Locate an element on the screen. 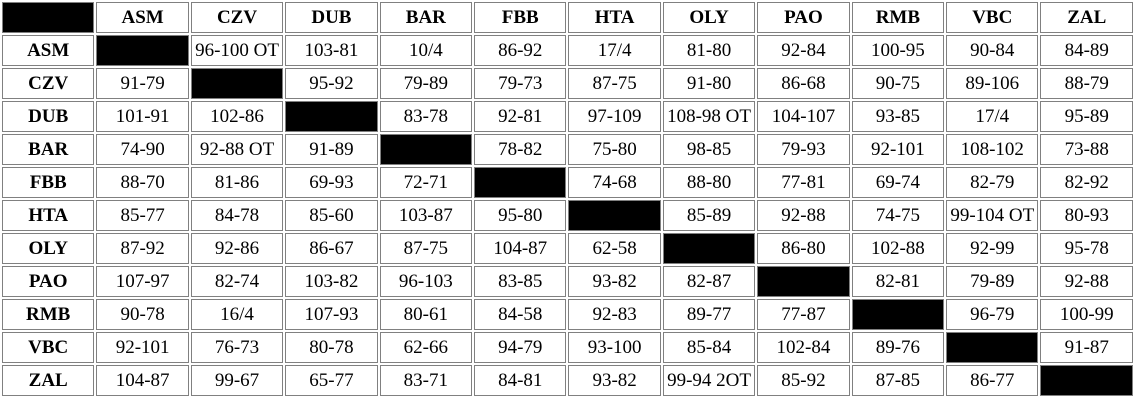 The height and width of the screenshot is (400, 1135). column-header-pao: PAO is located at coordinates (803, 17).